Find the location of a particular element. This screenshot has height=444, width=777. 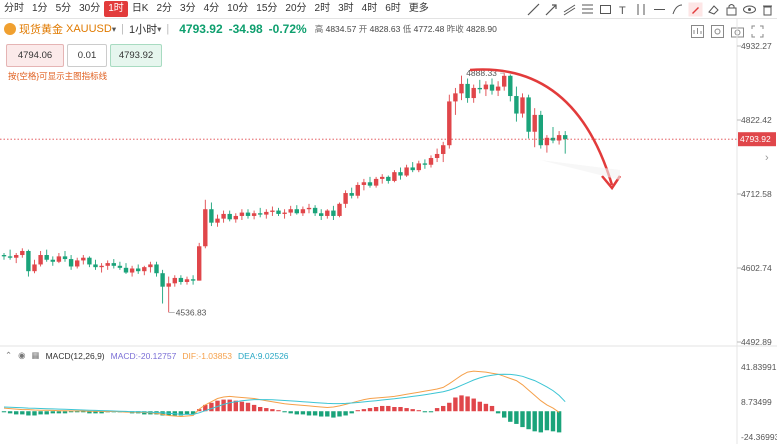

period-dropdown-icon: ▾ is located at coordinates (159, 28).